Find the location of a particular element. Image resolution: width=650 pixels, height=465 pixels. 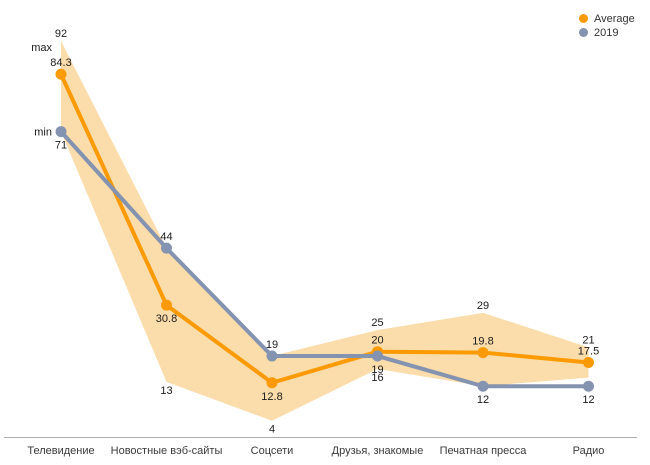

point-value-label: 84.3 is located at coordinates (60, 63).